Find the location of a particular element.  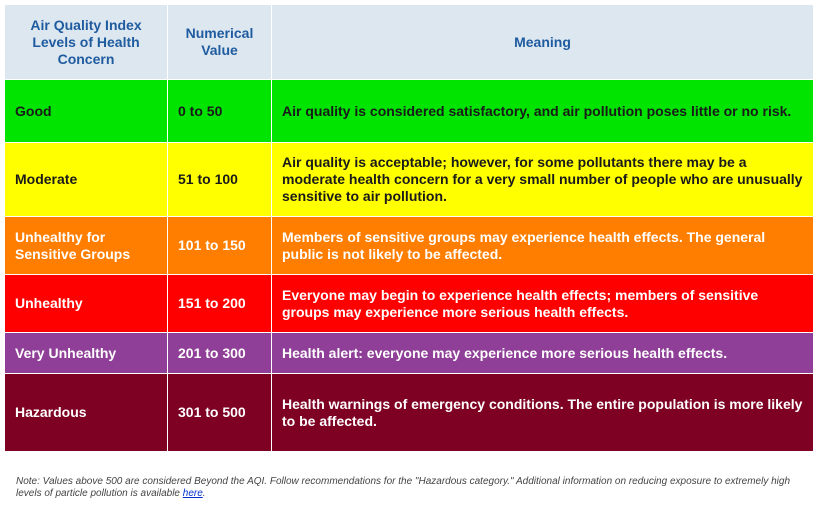

level-cell: Very Unhealthy is located at coordinates (86, 353).